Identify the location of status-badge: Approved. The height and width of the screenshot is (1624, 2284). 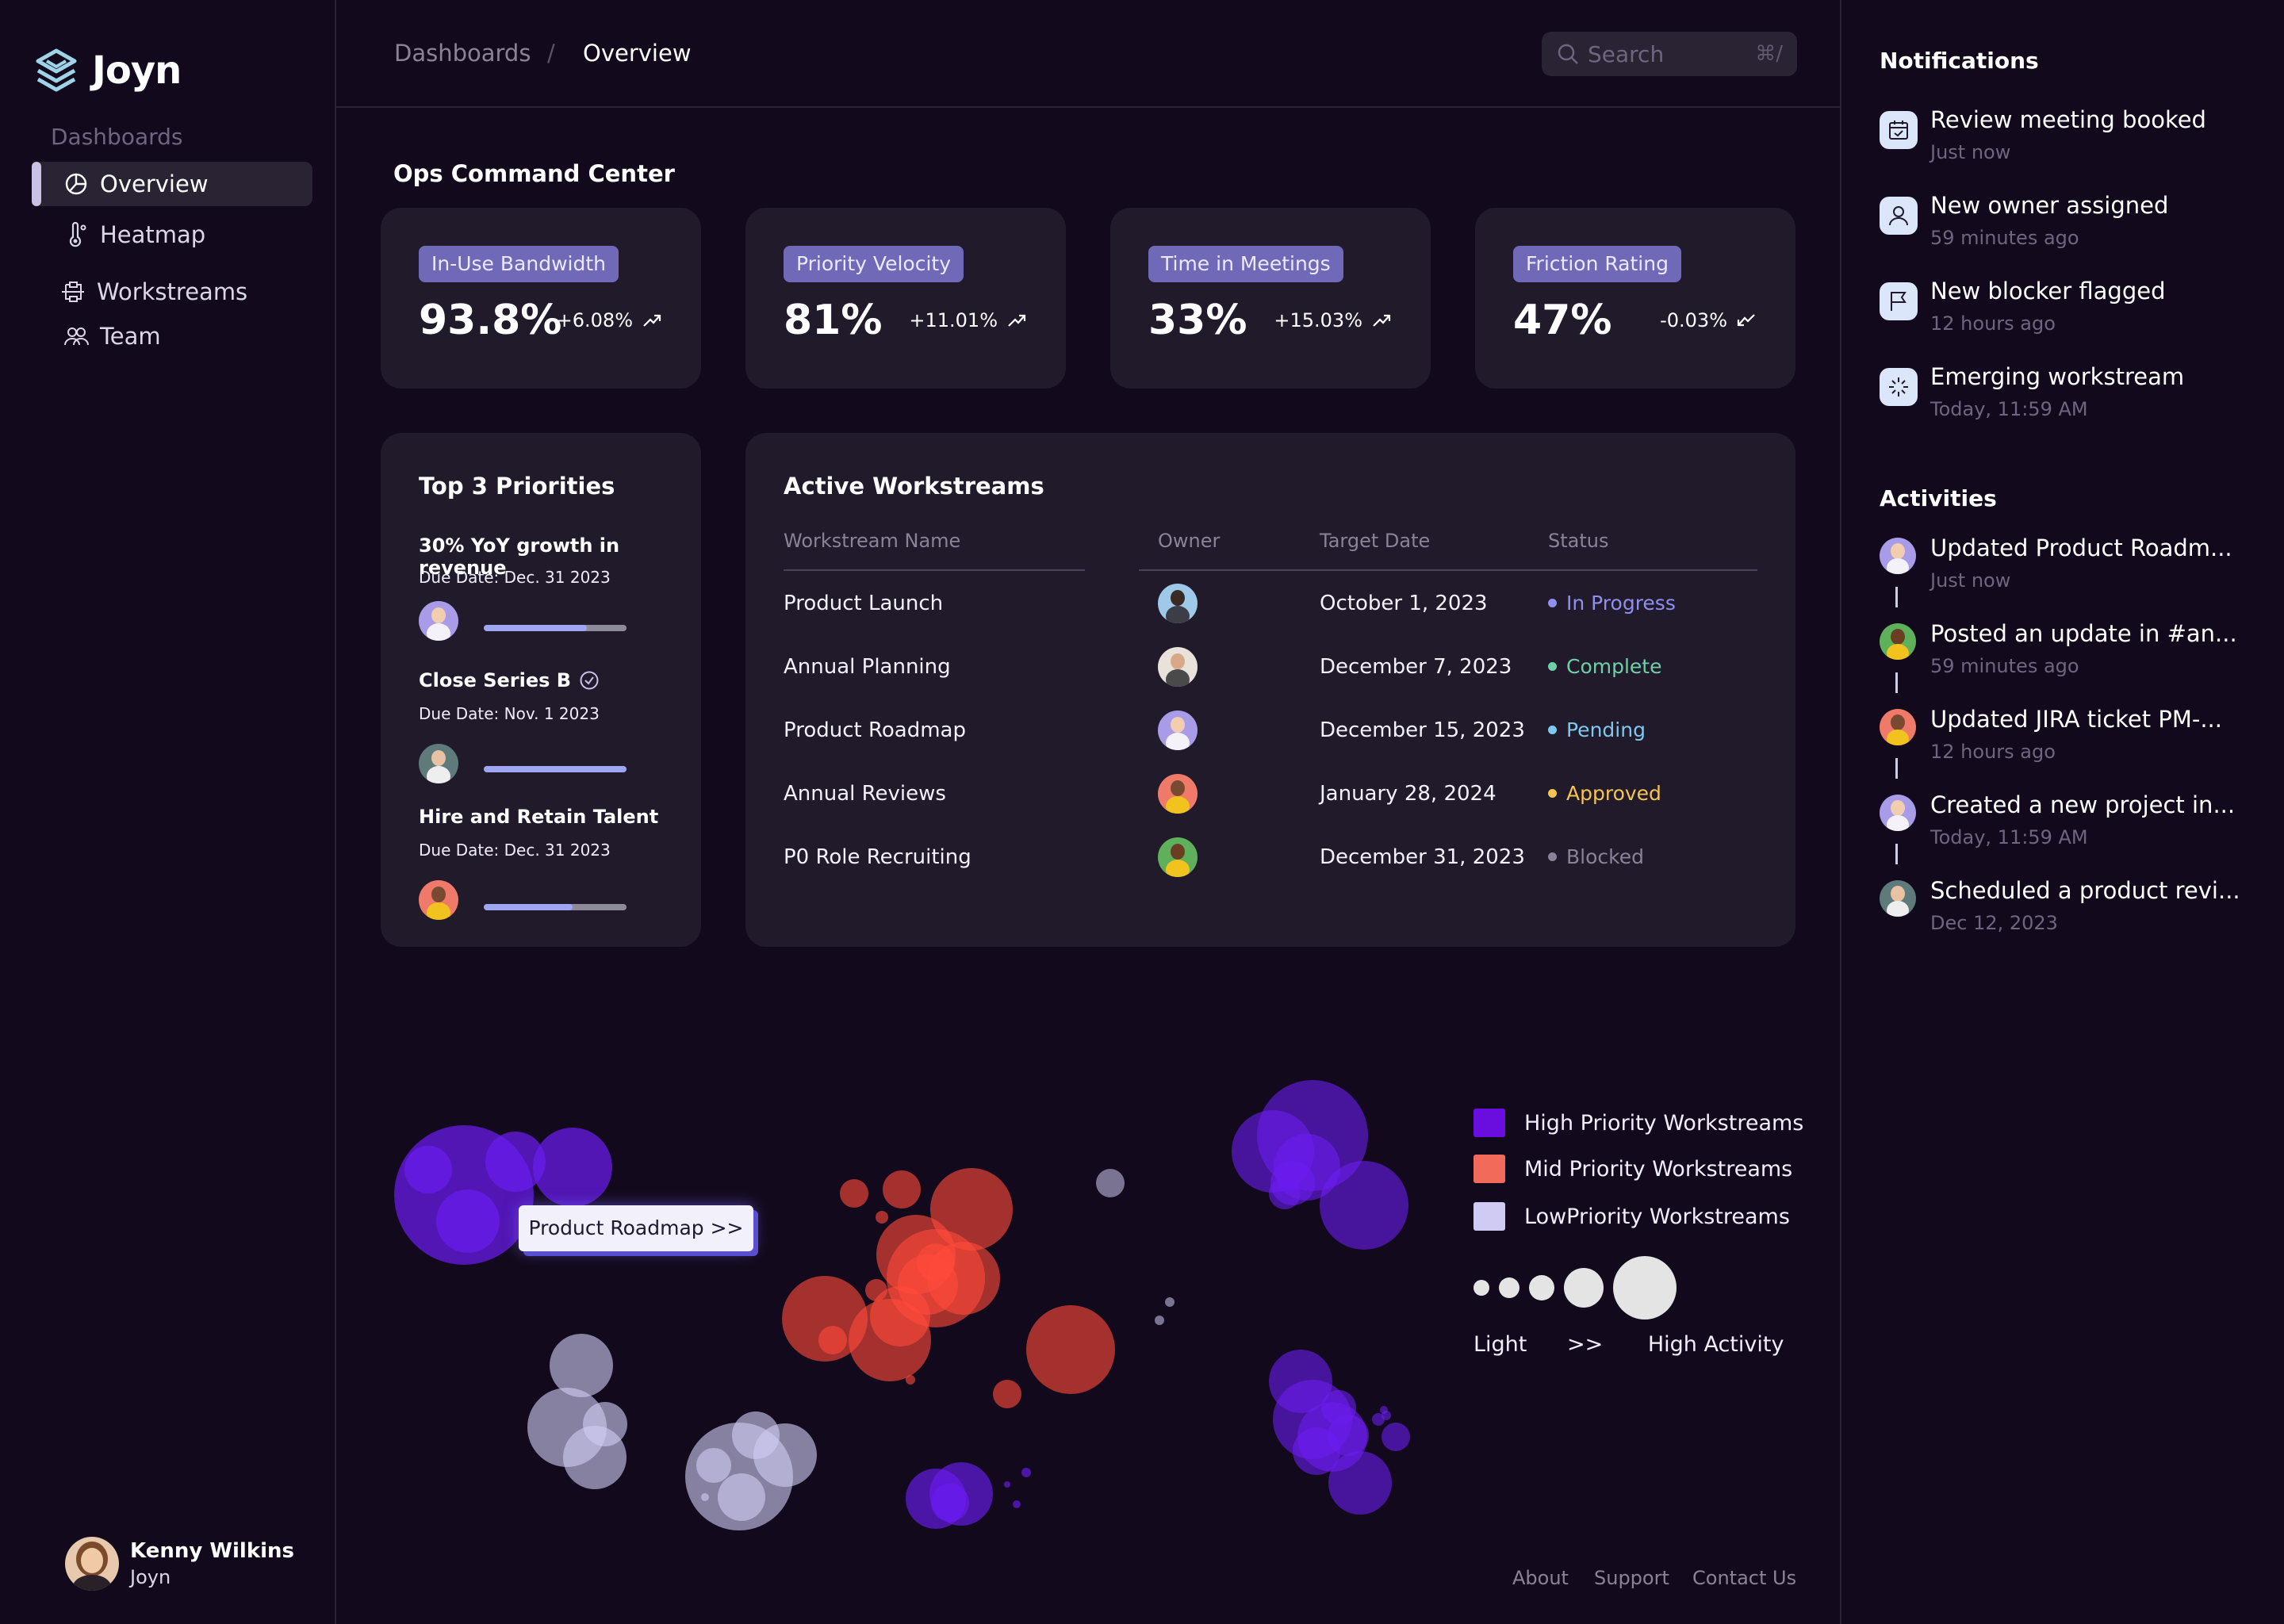
(1604, 793).